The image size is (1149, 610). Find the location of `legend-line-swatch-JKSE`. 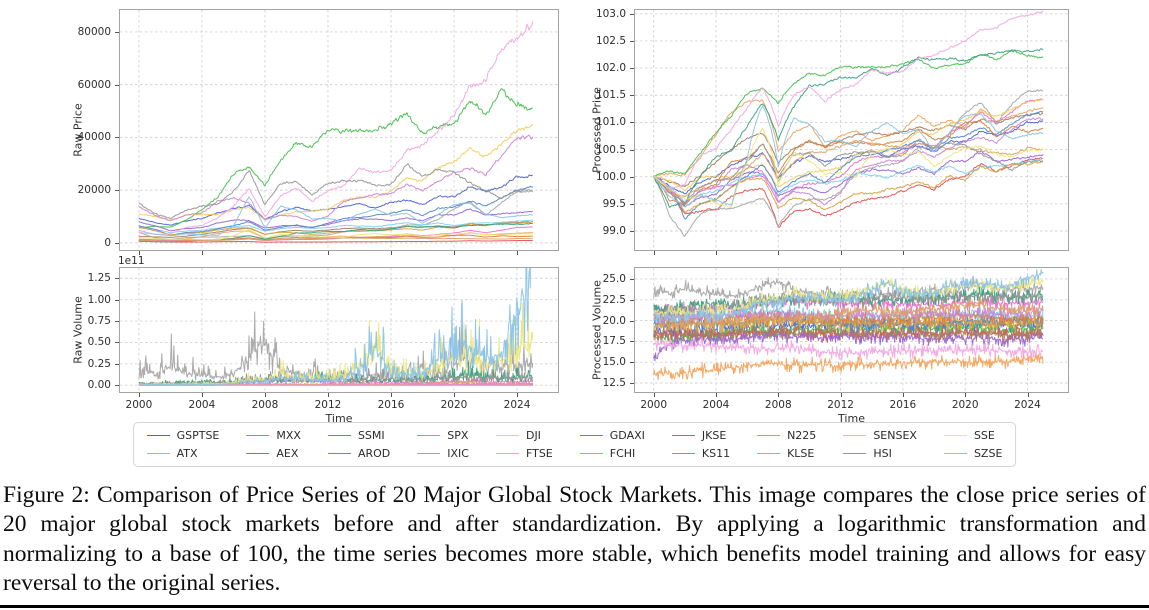

legend-line-swatch-JKSE is located at coordinates (683, 435).